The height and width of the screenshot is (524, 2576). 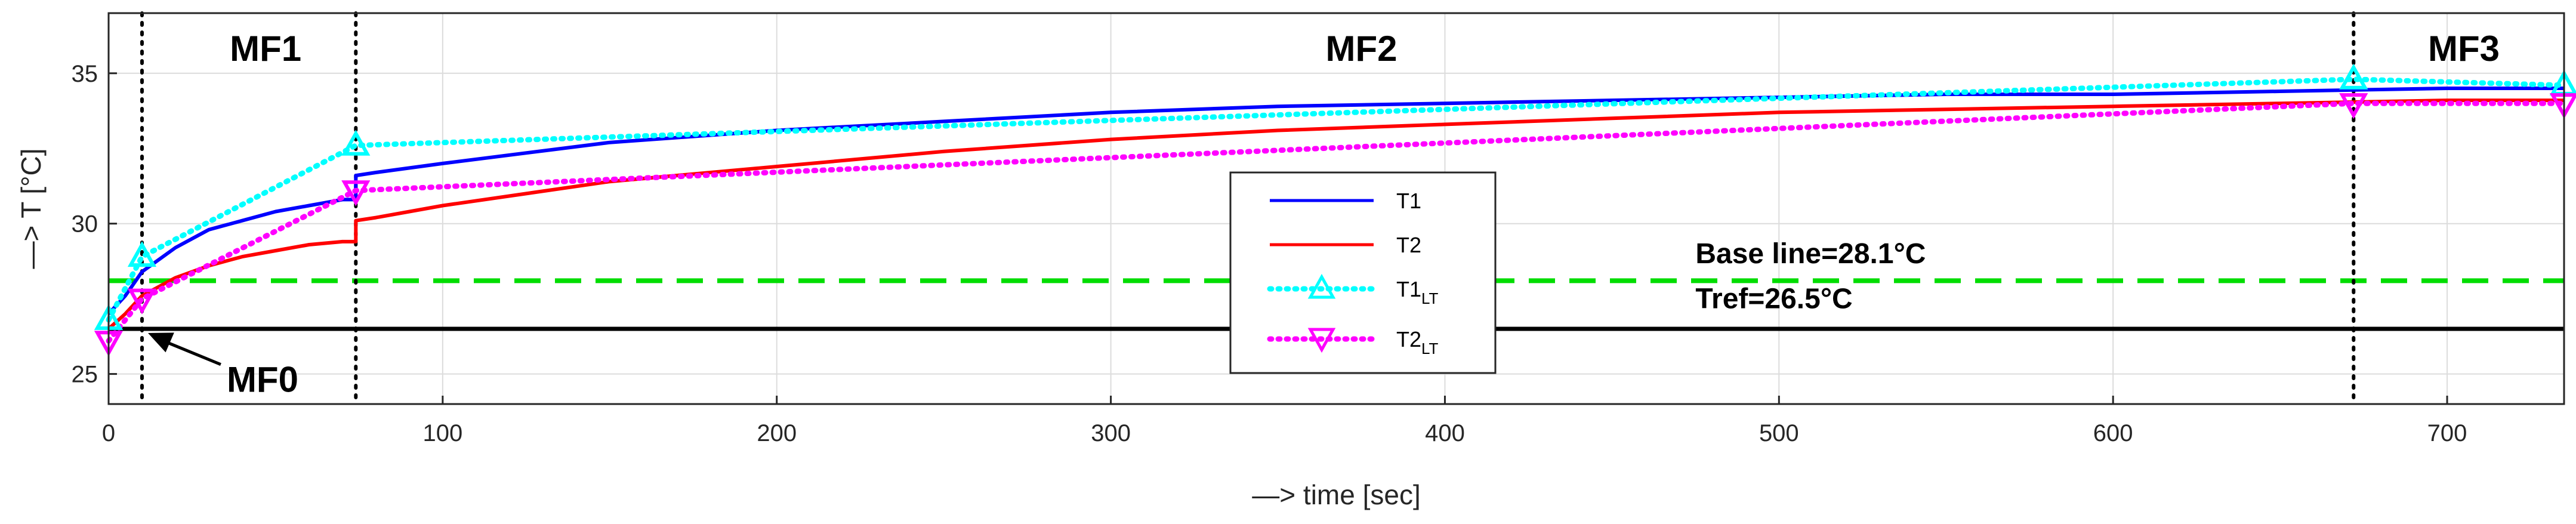 I want to click on legend-label-t1: T1, so click(x=1409, y=201).